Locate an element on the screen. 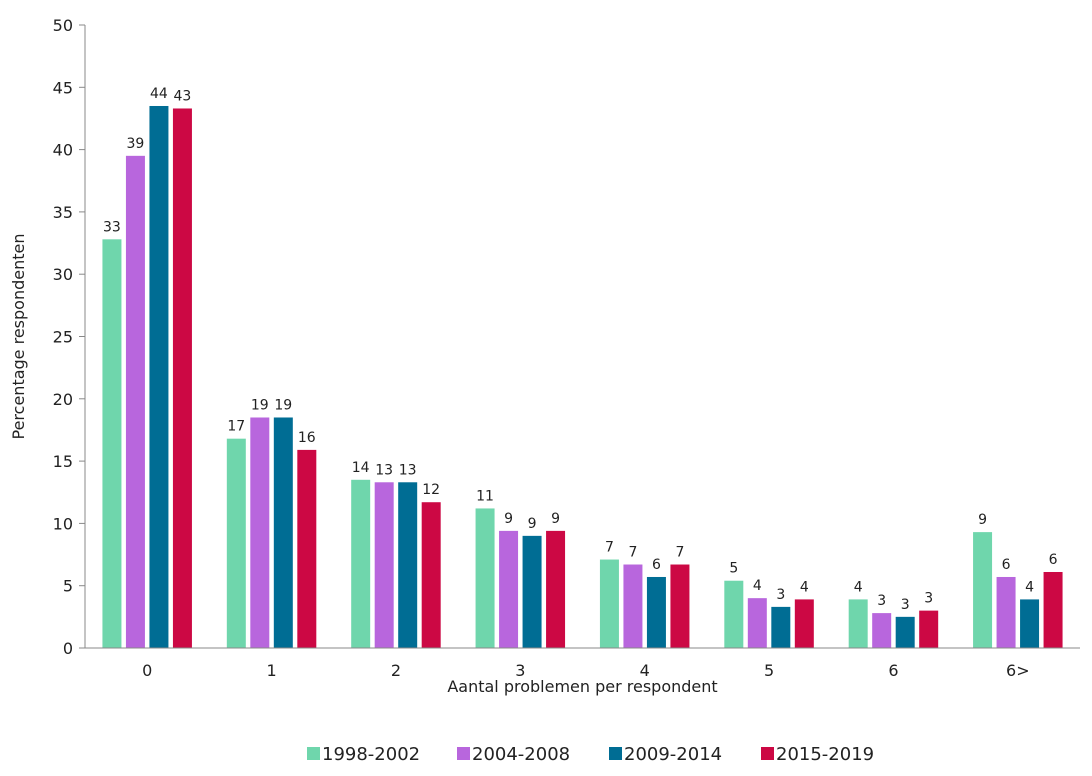 This screenshot has height=776, width=1092. bar-data-label: 14 is located at coordinates (361, 468).